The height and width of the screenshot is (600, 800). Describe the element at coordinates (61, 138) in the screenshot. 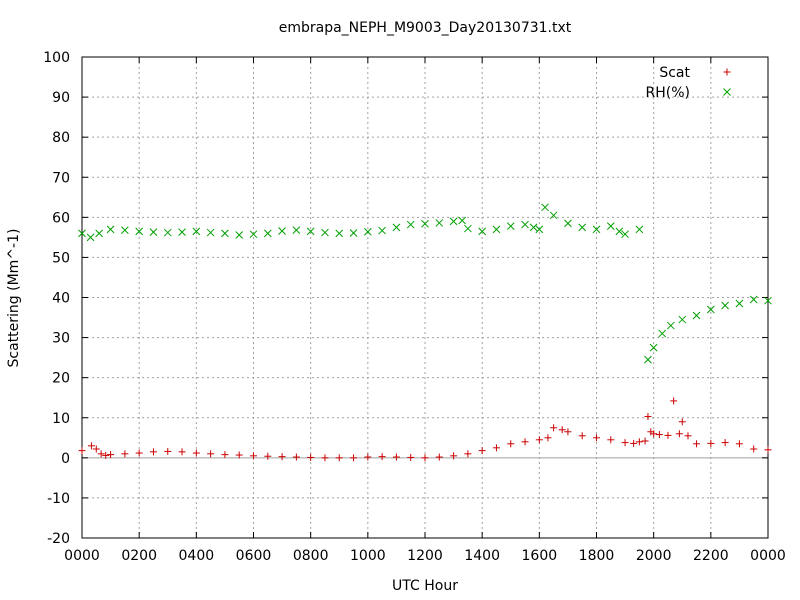

I see `y-tick-label: 80` at that location.